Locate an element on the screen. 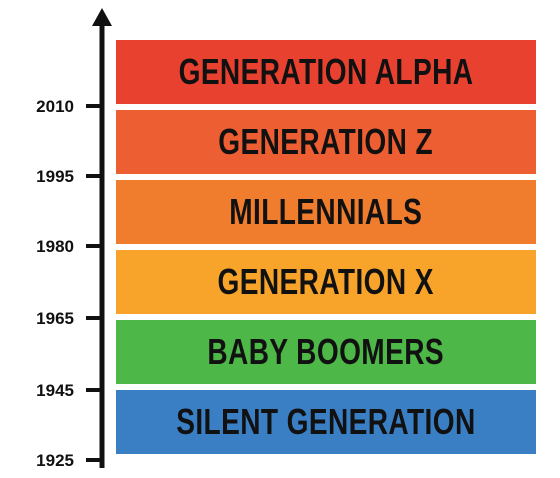 The width and height of the screenshot is (560, 478). band-generation-x: GENERATION X is located at coordinates (326, 282).